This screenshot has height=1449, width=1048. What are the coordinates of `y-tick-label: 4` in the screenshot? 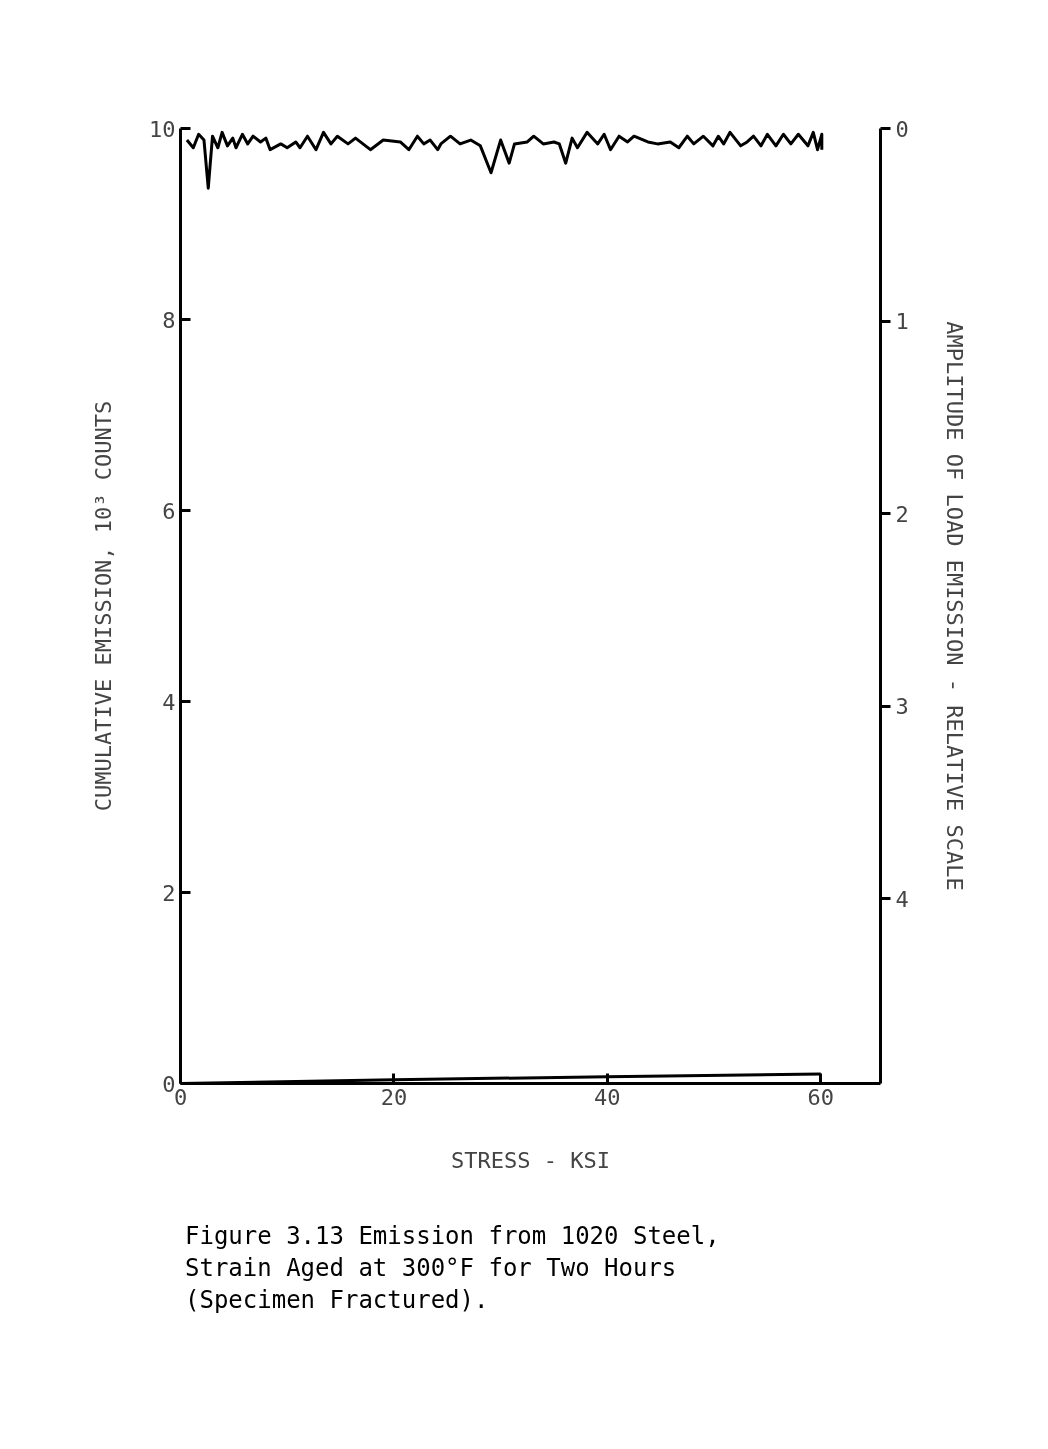 It's located at (169, 702).